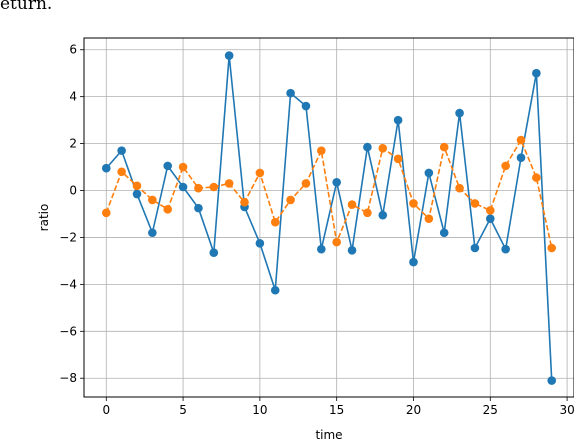  I want to click on y-tick-label: 4, so click(73, 97).